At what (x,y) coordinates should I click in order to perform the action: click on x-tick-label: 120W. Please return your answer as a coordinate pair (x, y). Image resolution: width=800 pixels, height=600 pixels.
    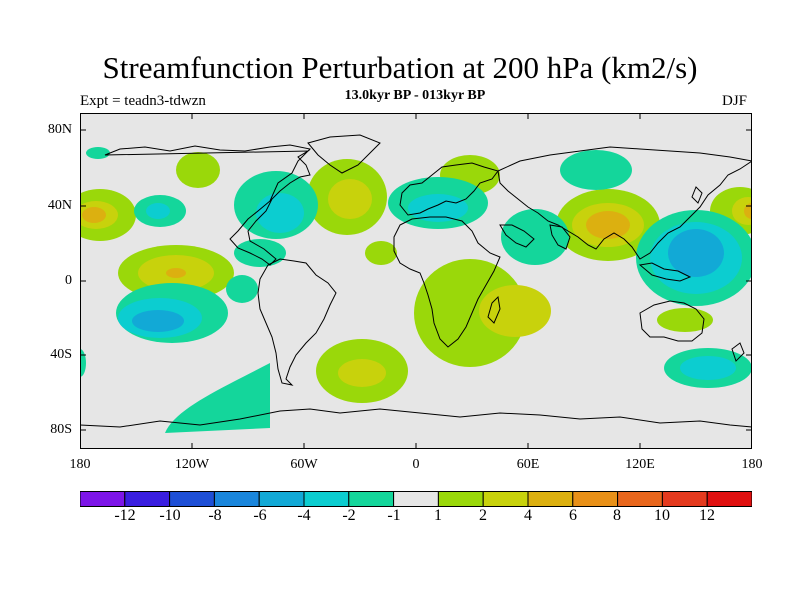
    Looking at the image, I should click on (192, 464).